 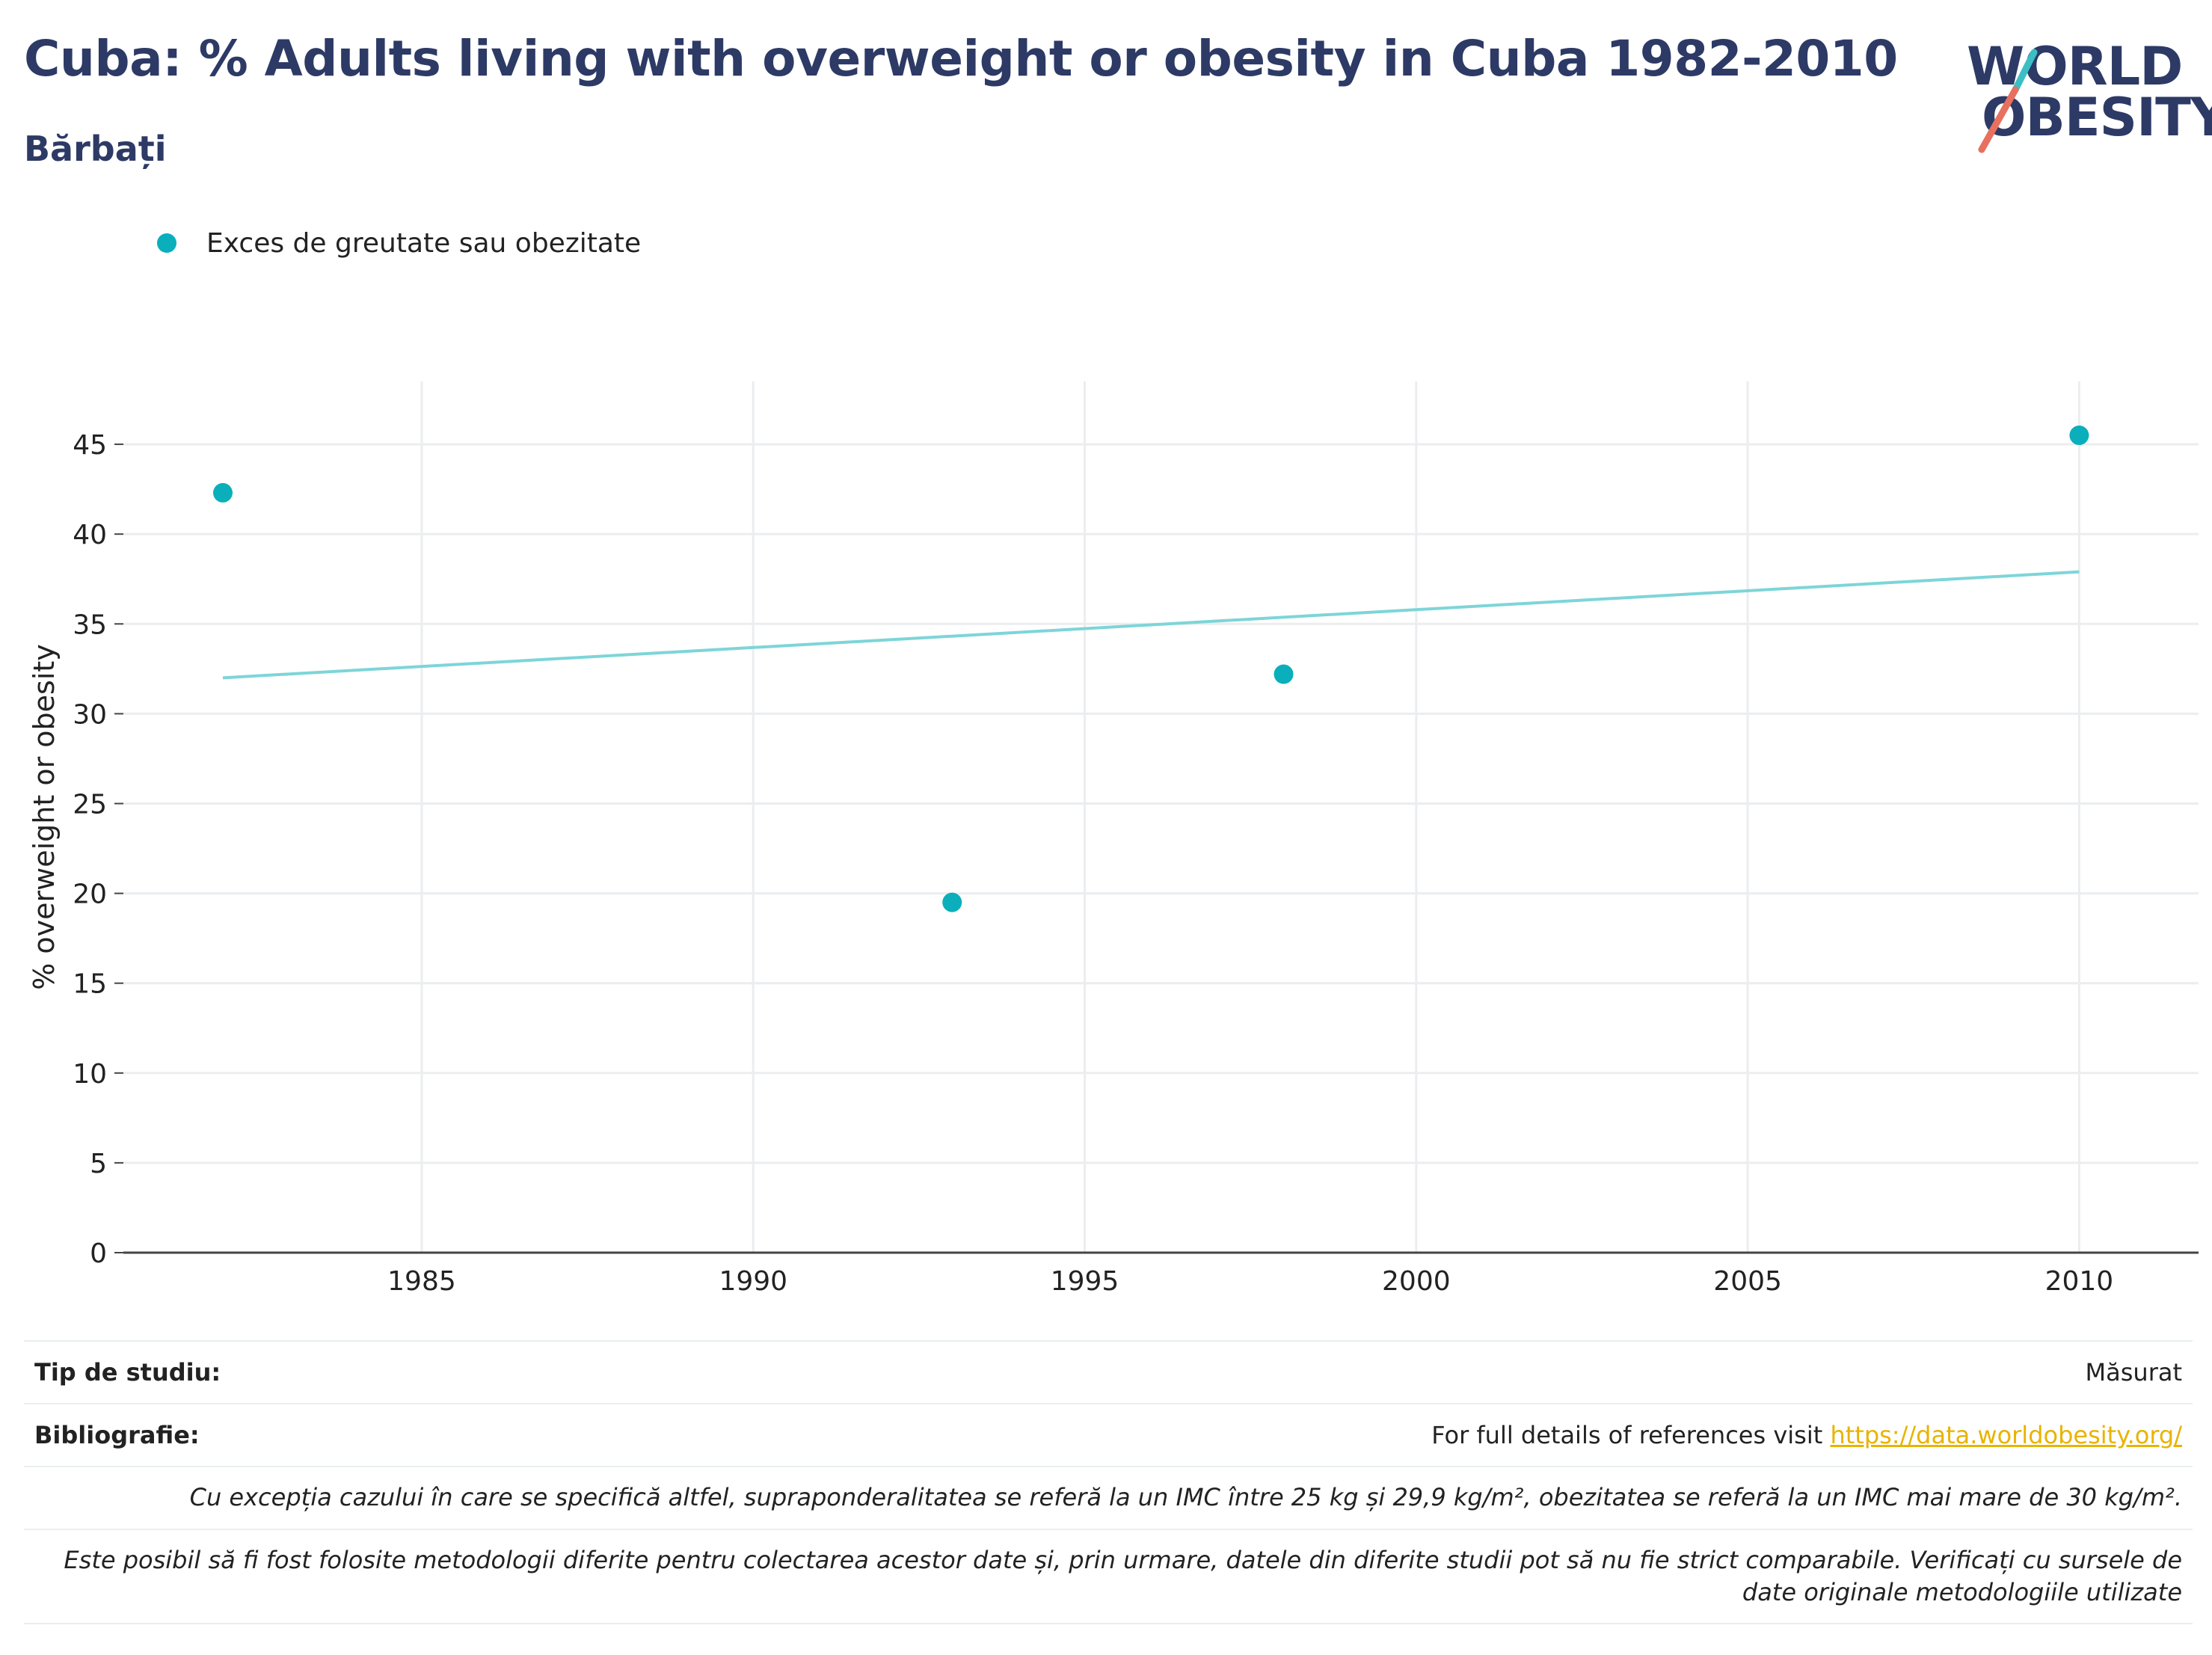 I want to click on x-tick-label: 1985, so click(x=421, y=1281).